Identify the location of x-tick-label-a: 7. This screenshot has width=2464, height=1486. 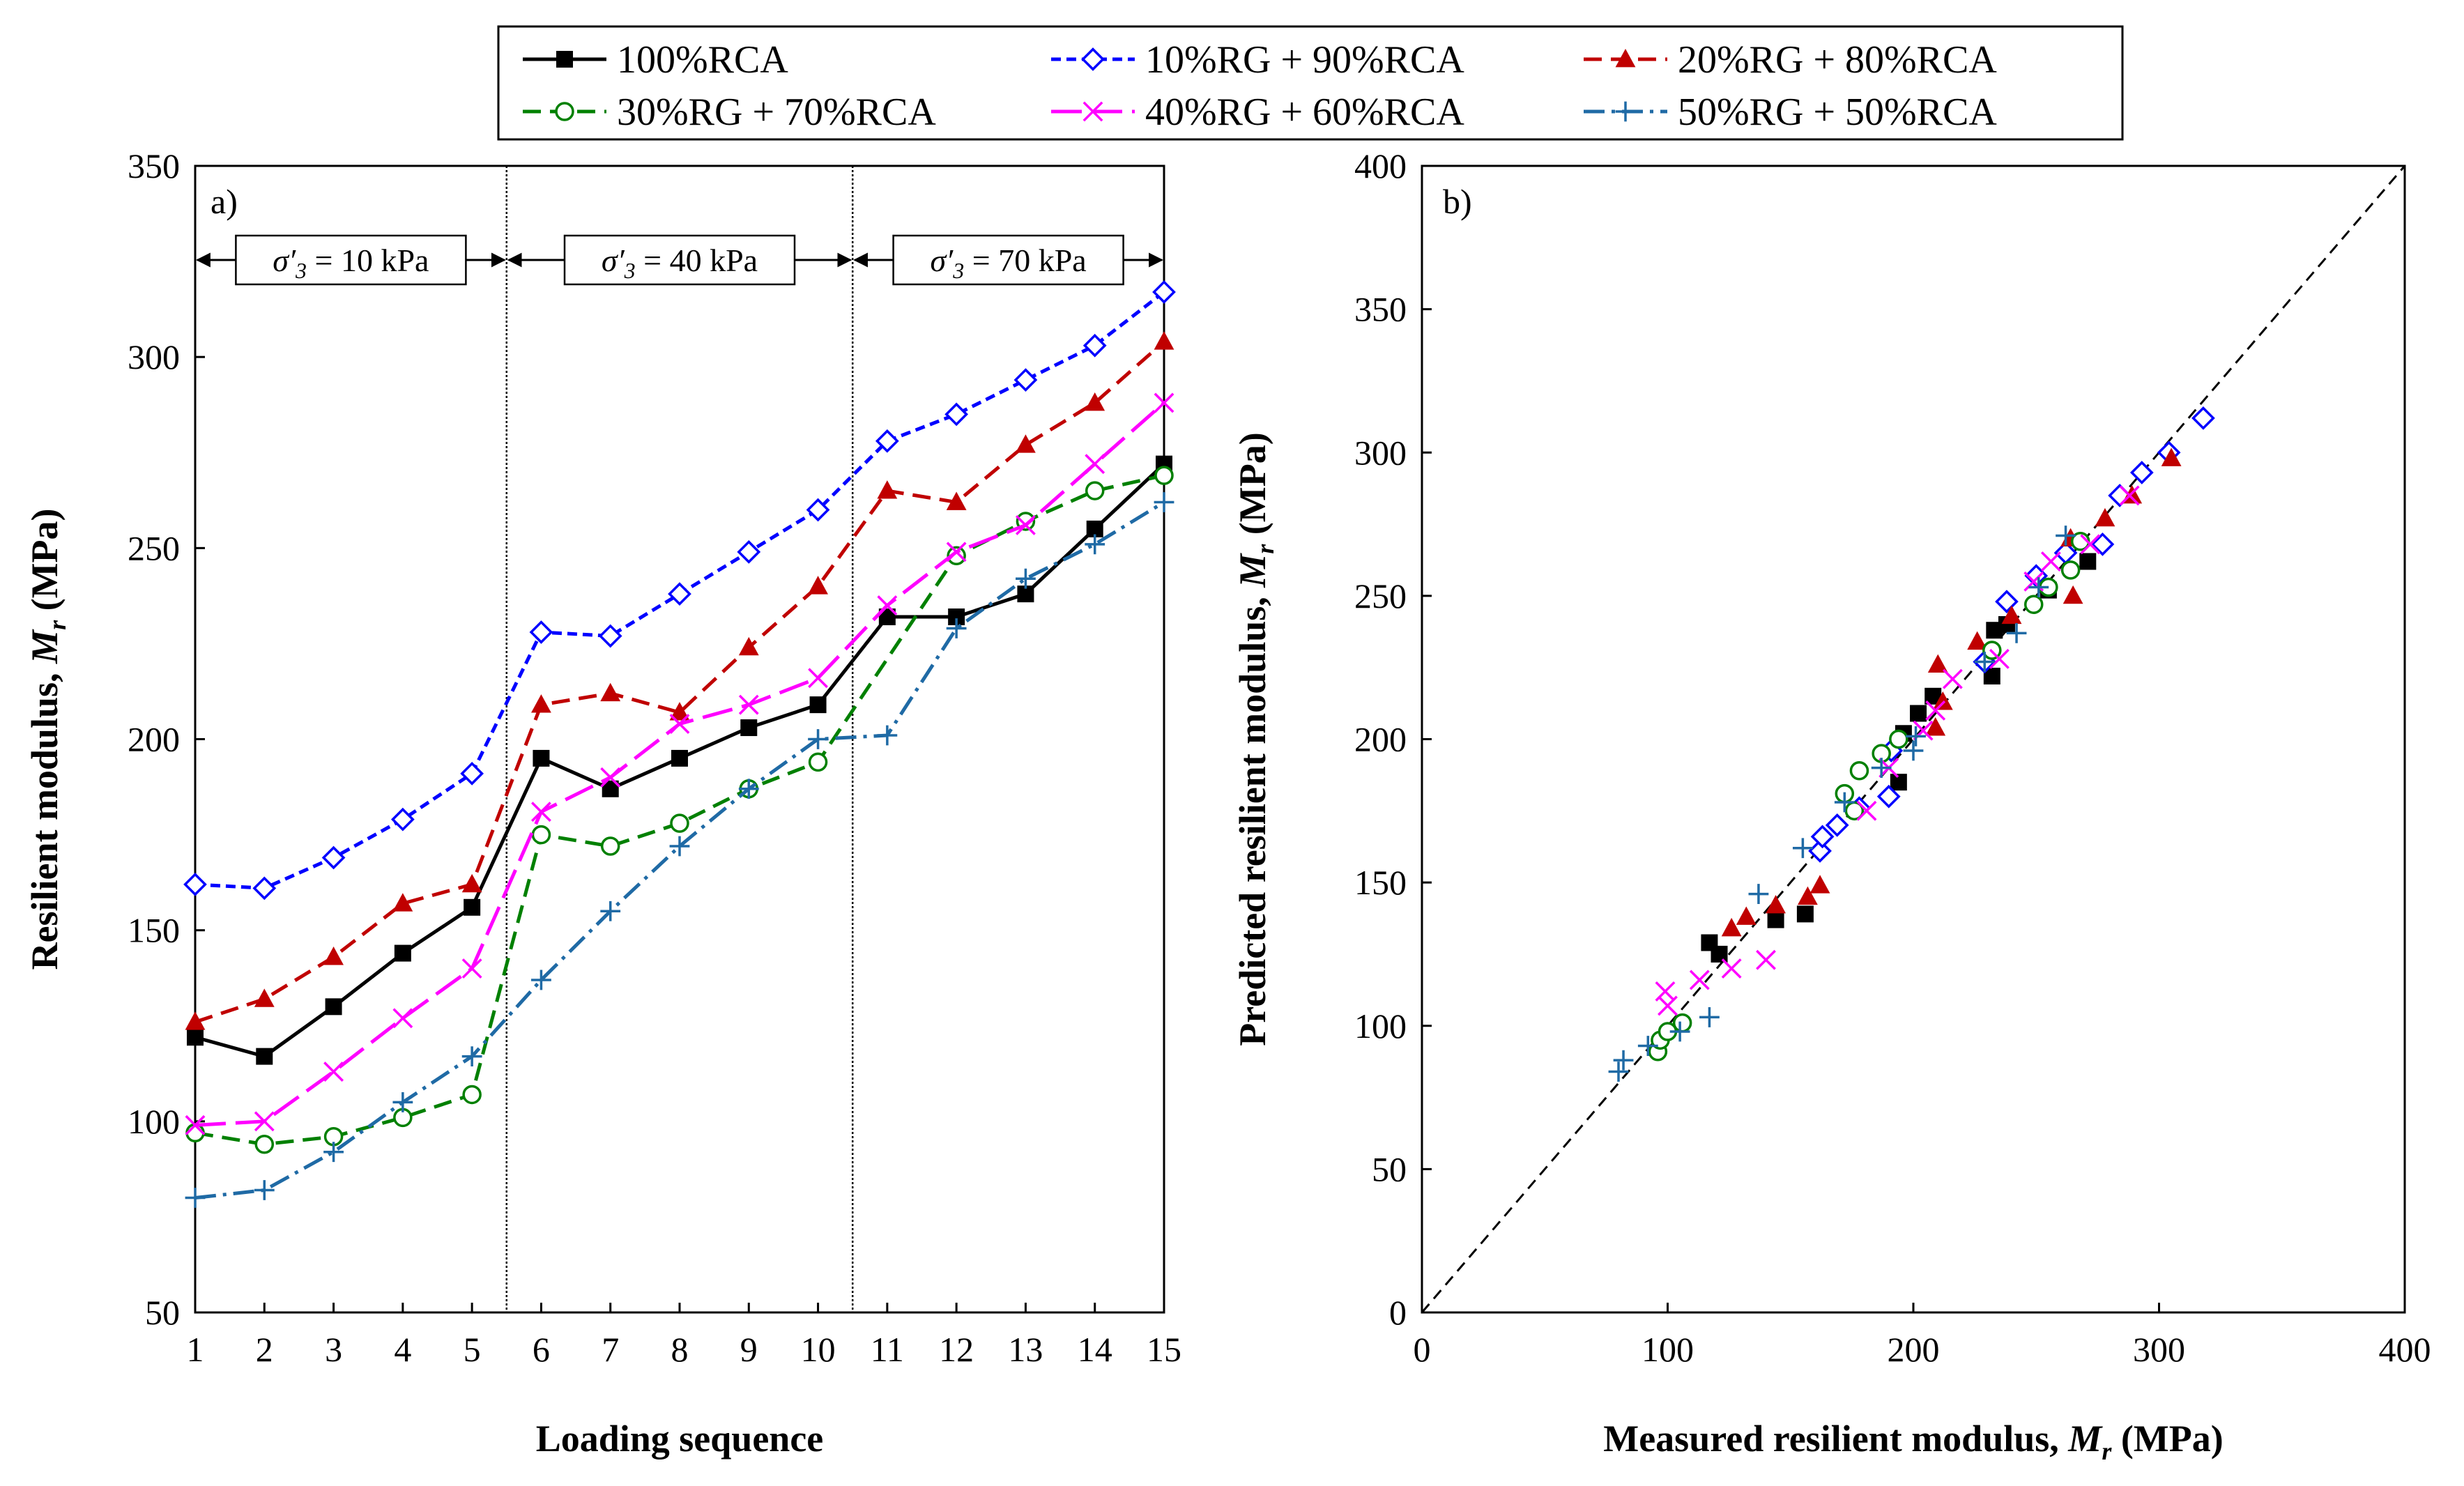
(610, 1349).